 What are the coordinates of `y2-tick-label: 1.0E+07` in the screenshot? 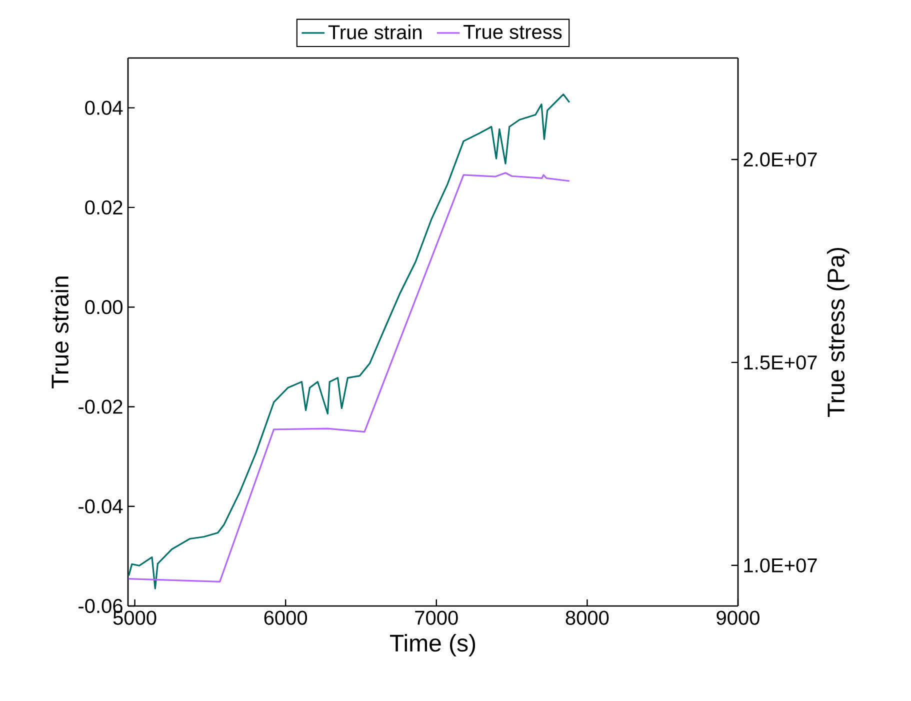 It's located at (780, 565).